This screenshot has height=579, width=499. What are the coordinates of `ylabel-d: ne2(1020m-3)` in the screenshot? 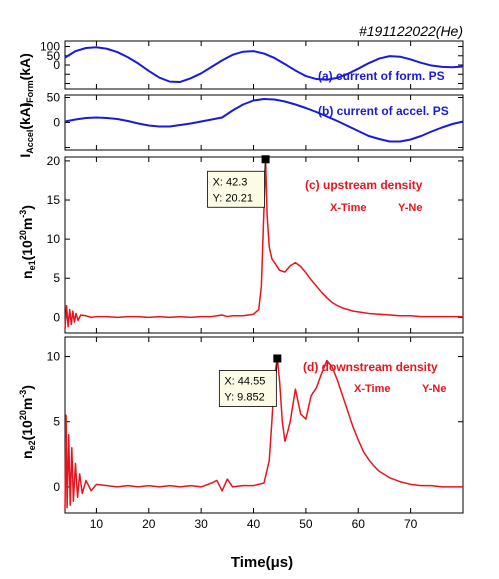 It's located at (27, 422).